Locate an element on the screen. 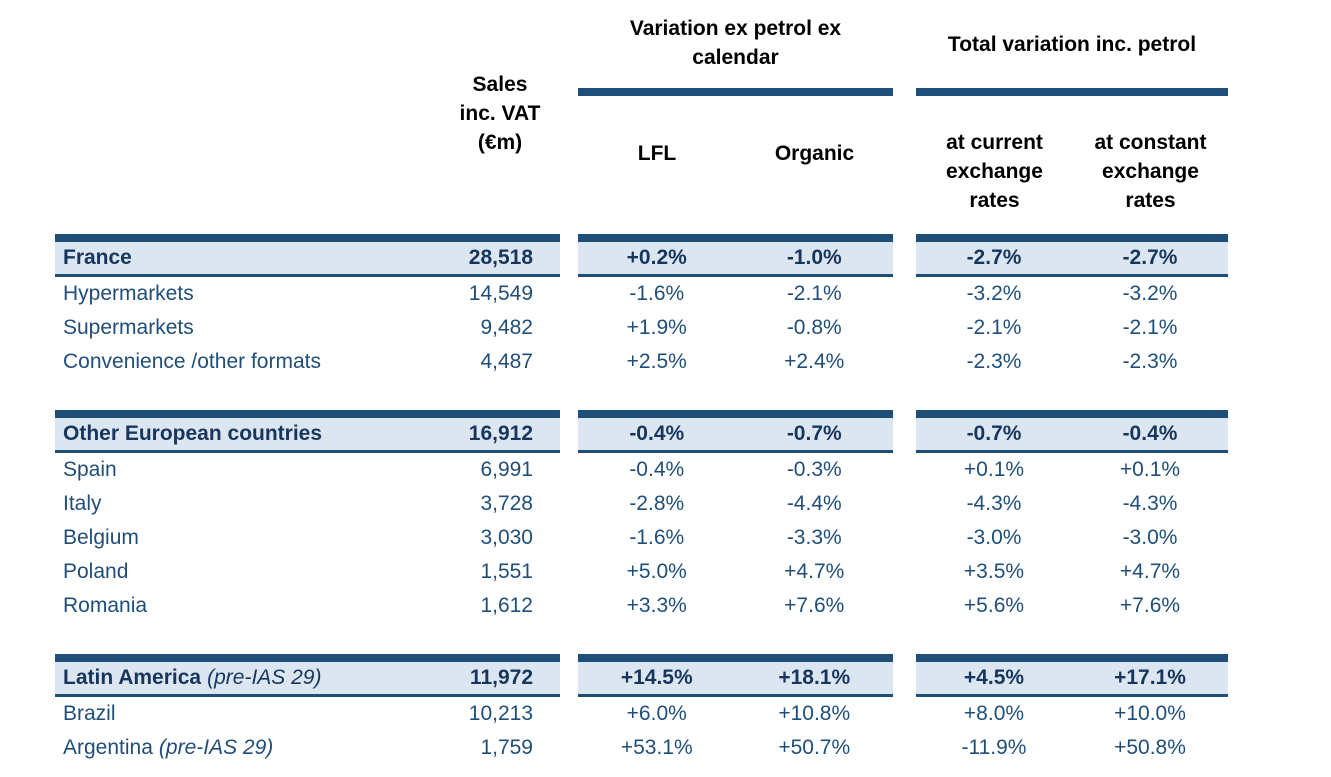  sales-header-line: (€m) is located at coordinates (500, 142).